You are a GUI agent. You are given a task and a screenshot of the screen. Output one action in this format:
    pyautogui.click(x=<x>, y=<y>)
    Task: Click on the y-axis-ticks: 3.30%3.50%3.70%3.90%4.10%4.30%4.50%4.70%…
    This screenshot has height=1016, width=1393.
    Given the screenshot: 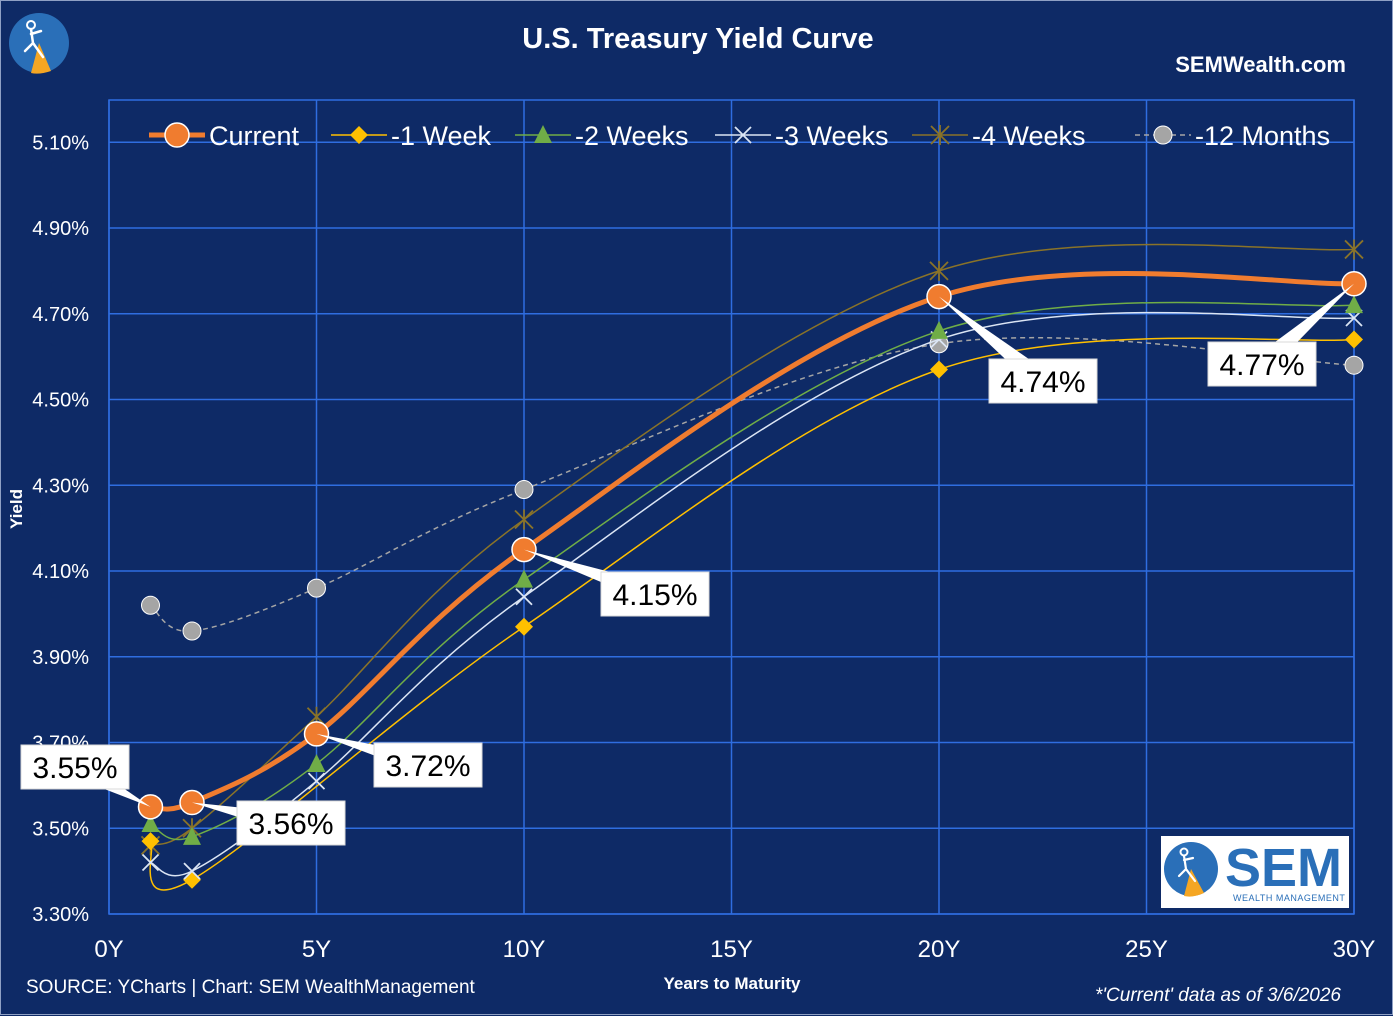 What is the action you would take?
    pyautogui.click(x=60, y=529)
    